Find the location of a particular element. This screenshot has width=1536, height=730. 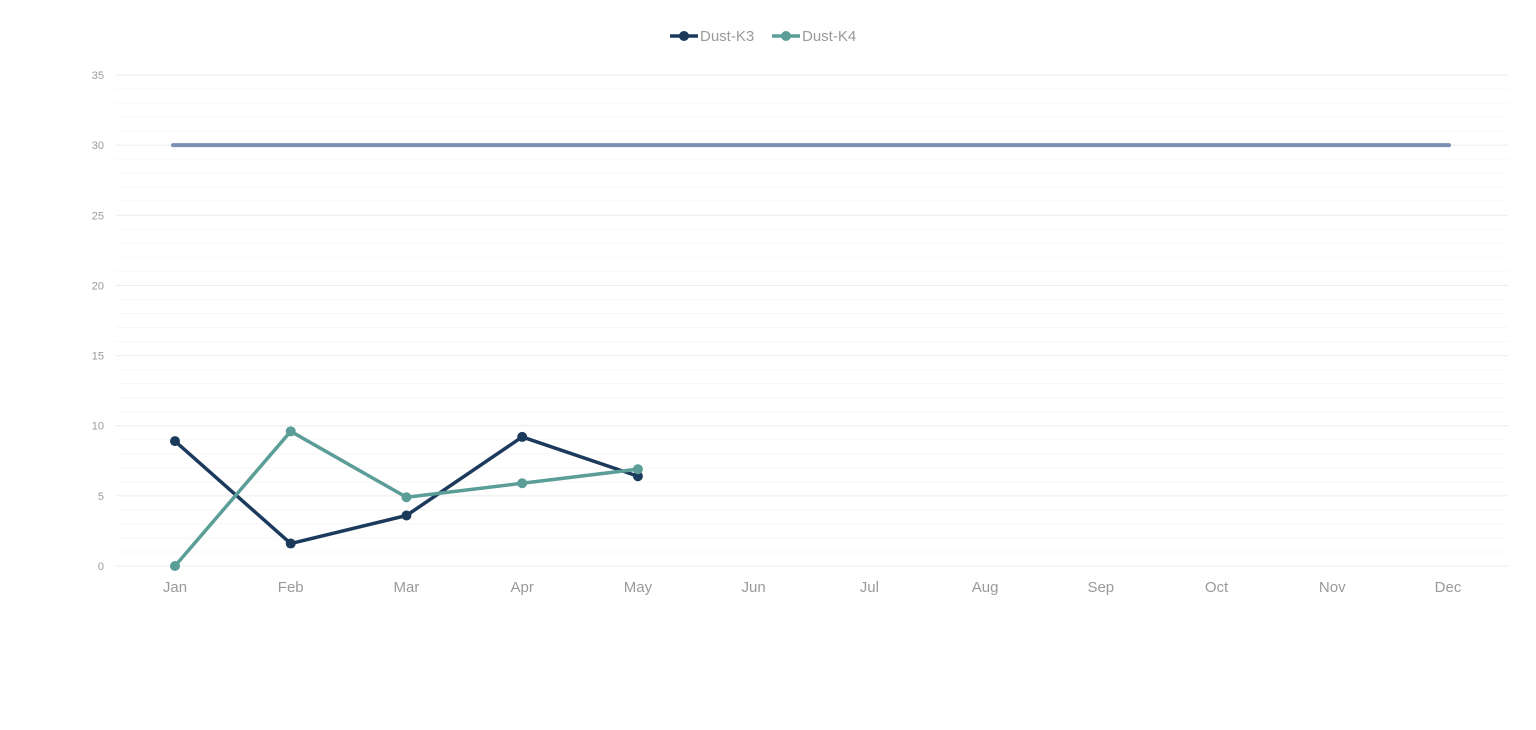

x-tick-label: Mar is located at coordinates (407, 587).